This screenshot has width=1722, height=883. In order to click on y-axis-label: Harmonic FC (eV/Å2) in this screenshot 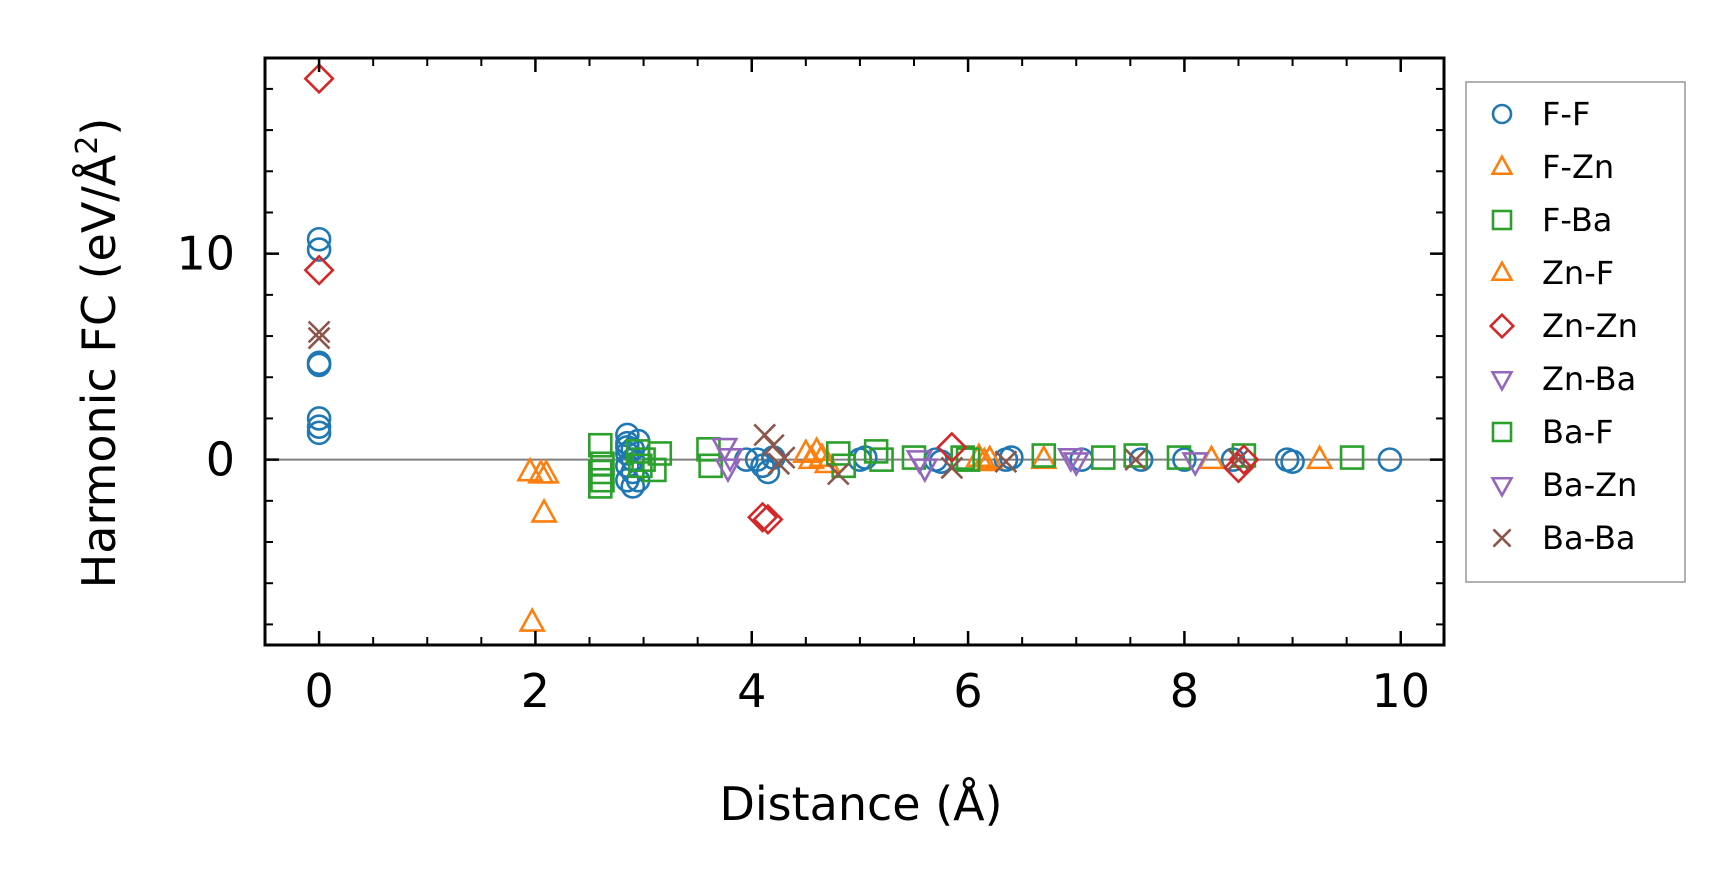, I will do `click(98, 353)`.